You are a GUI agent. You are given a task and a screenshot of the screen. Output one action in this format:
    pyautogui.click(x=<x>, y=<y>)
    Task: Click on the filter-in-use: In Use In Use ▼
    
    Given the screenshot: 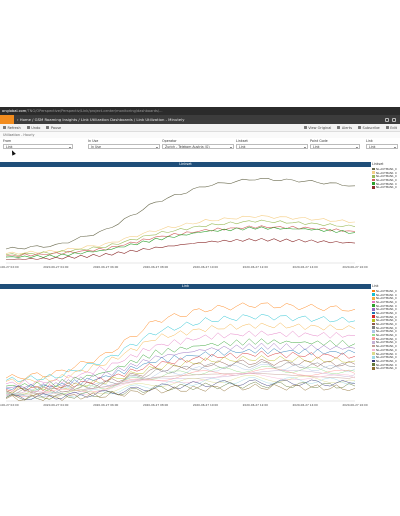 What is the action you would take?
    pyautogui.click(x=124, y=144)
    